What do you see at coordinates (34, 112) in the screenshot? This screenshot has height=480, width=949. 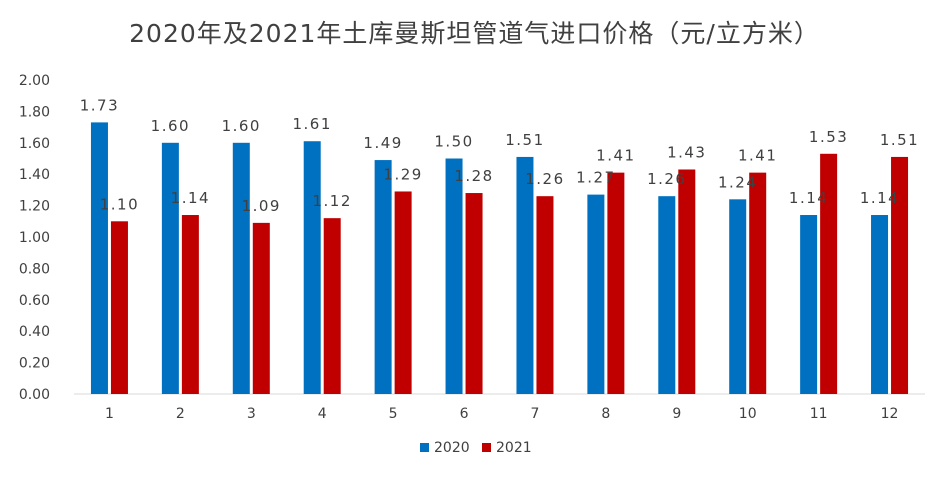 I see `y-tick-label: 1.80` at bounding box center [34, 112].